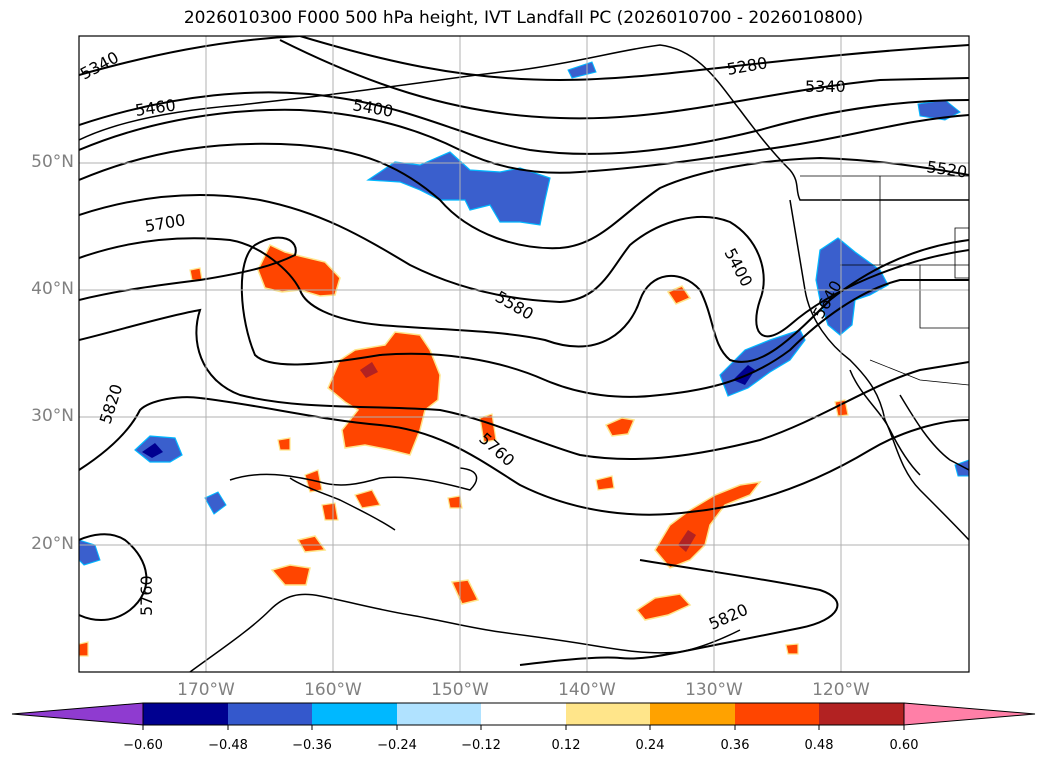 This screenshot has width=1047, height=765. What do you see at coordinates (77, 714) in the screenshot?
I see `colorbar-extend-low` at bounding box center [77, 714].